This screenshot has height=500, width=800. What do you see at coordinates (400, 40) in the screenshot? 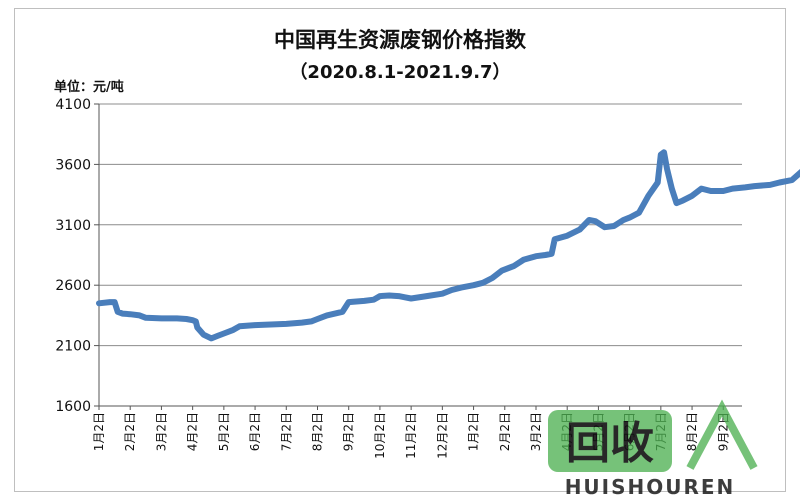
I see `chart-title: 中国再生资源废钢价格指数` at bounding box center [400, 40].